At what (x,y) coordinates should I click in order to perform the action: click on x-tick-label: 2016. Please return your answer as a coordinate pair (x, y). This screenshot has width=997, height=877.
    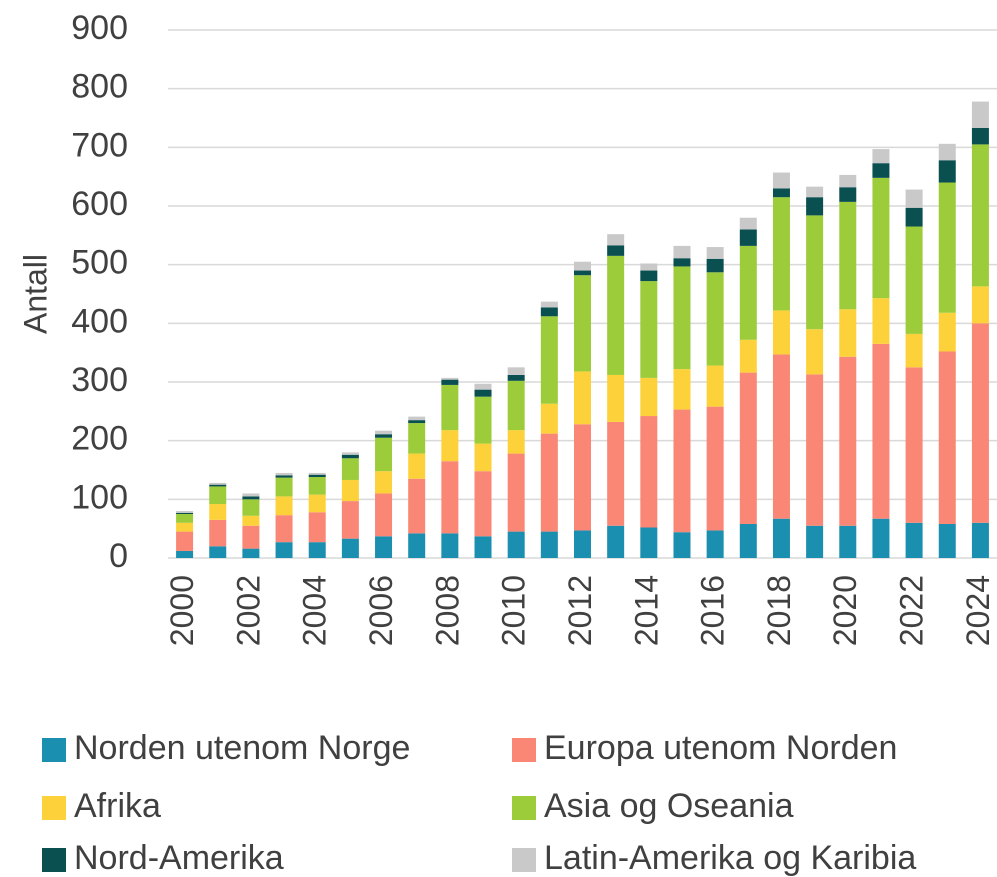
    Looking at the image, I should click on (713, 610).